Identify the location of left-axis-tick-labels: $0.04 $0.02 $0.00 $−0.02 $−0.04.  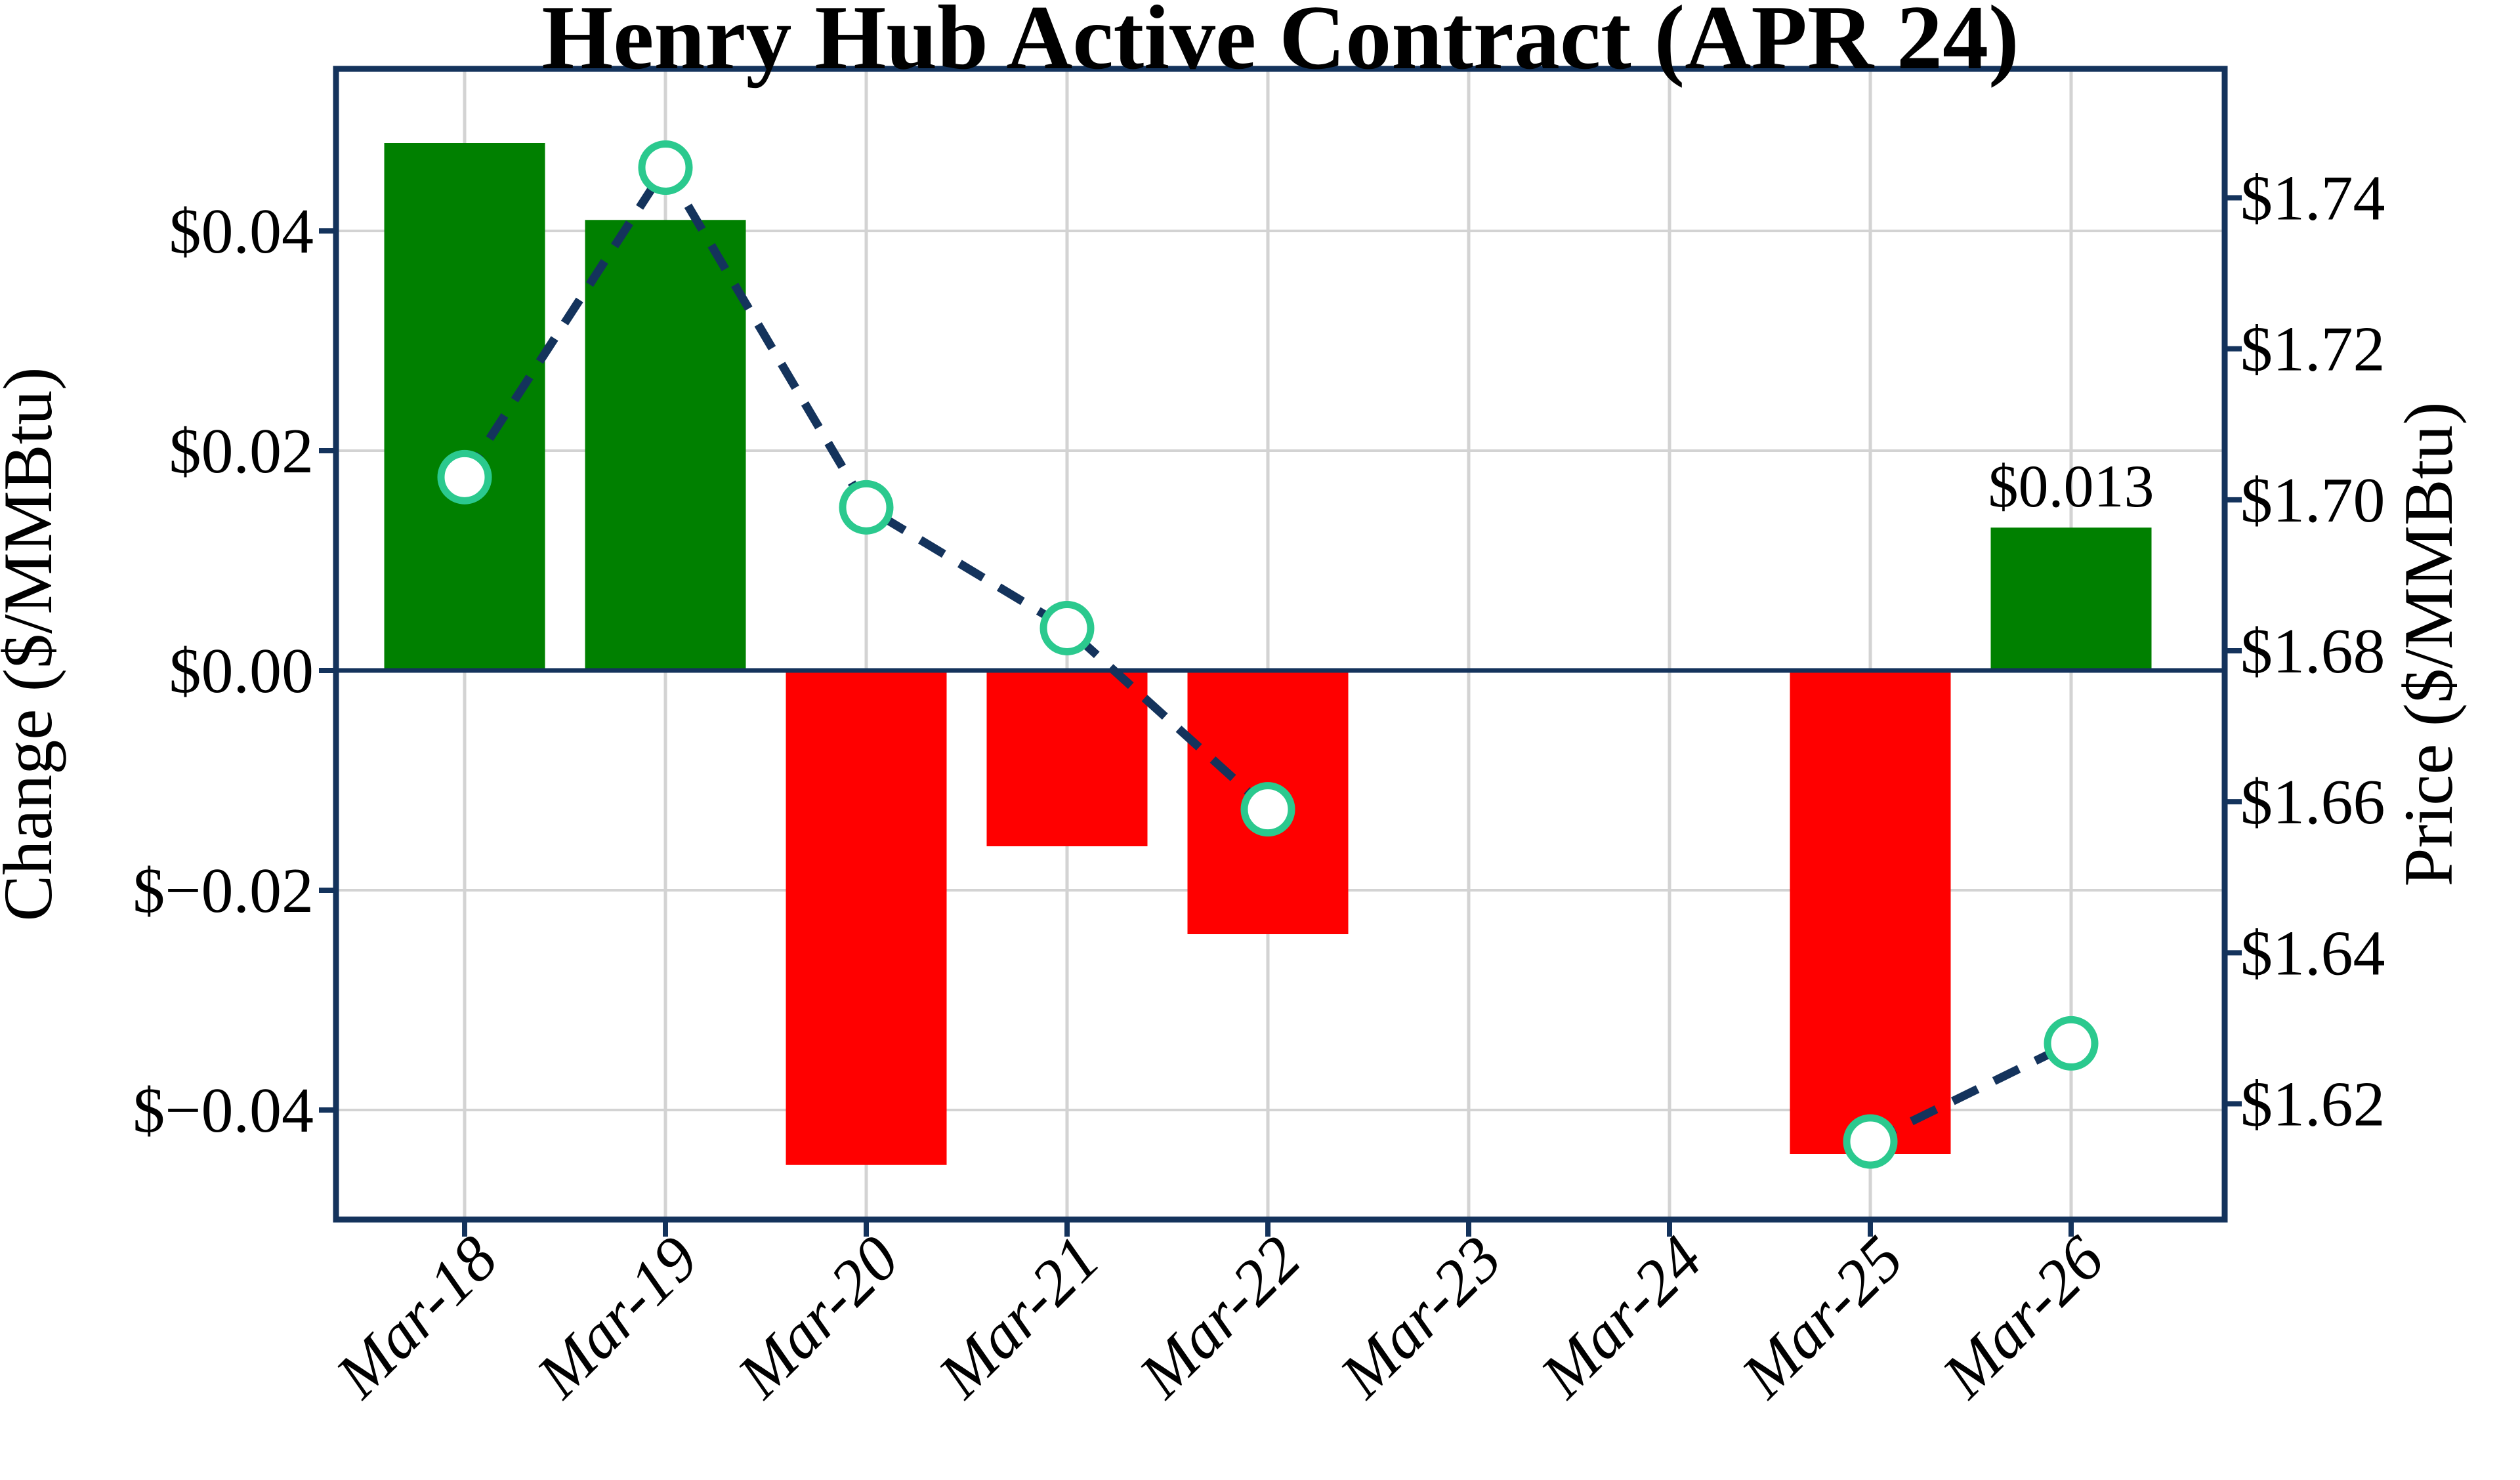
(223, 671).